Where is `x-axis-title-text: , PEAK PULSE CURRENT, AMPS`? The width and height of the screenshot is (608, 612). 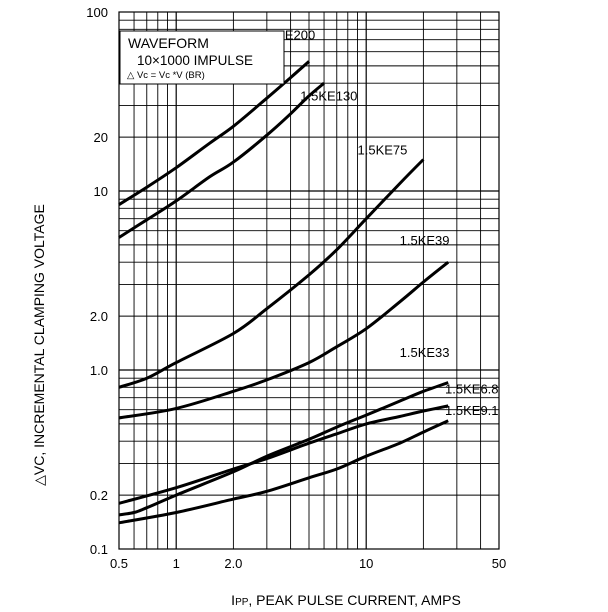
x-axis-title-text: , PEAK PULSE CURRENT, AMPS is located at coordinates (354, 600).